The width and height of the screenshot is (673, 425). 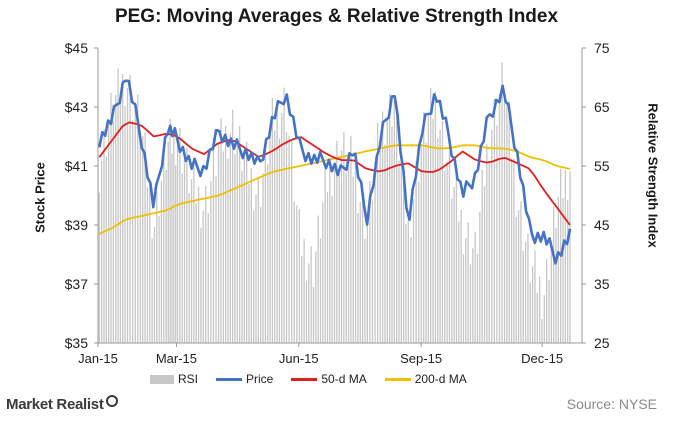 What do you see at coordinates (602, 343) in the screenshot?
I see `y2-tick-label: 25` at bounding box center [602, 343].